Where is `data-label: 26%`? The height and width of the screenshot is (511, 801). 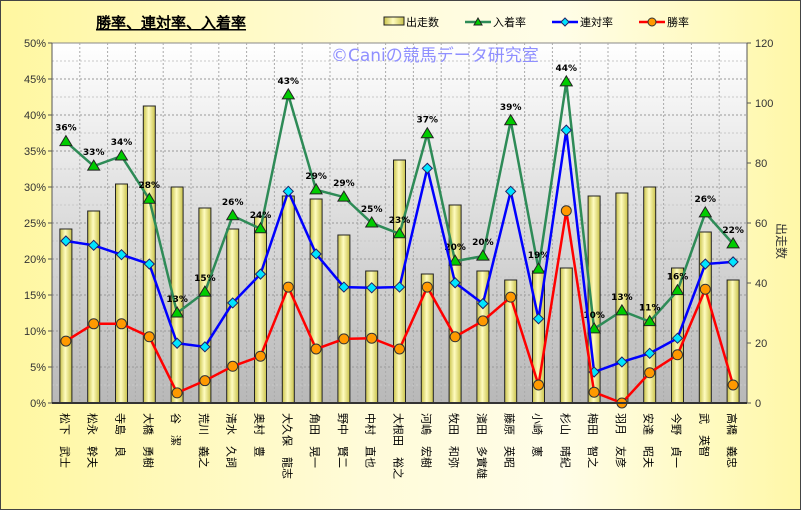
data-label: 26% is located at coordinates (706, 200).